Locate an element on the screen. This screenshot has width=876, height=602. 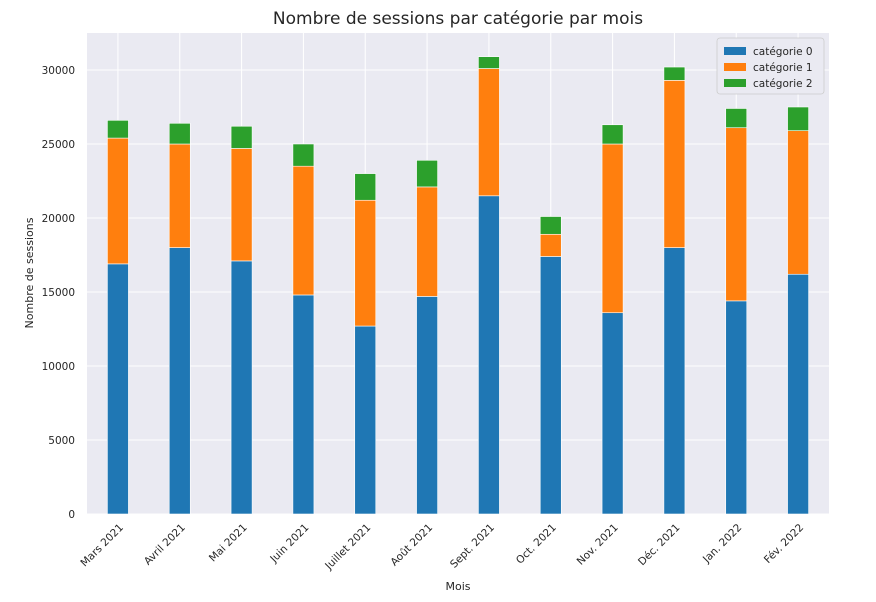
y-tick-label: 25000 is located at coordinates (58, 145).